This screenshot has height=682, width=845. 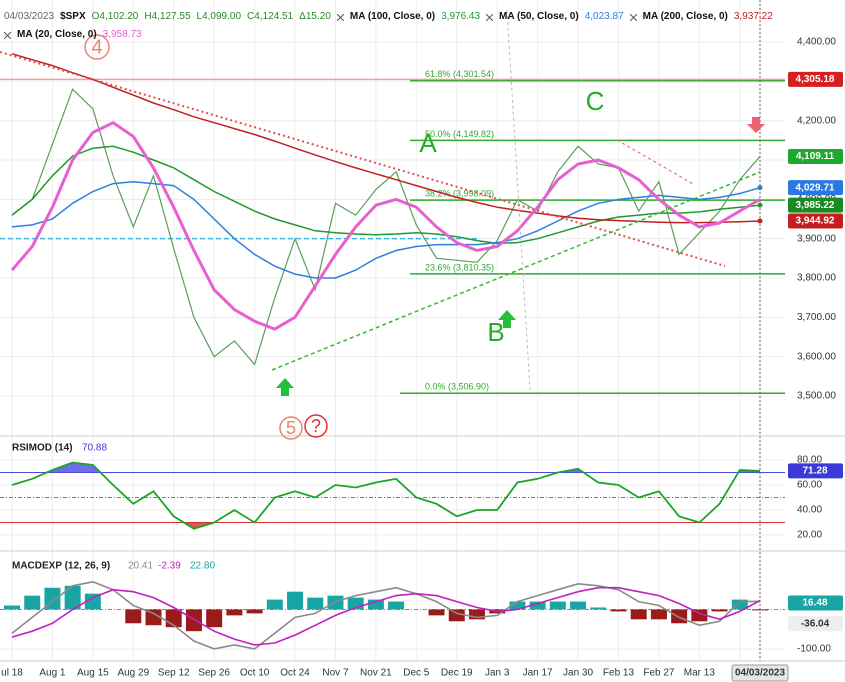 I want to click on x-tick-label: Oct 10, so click(x=255, y=673).